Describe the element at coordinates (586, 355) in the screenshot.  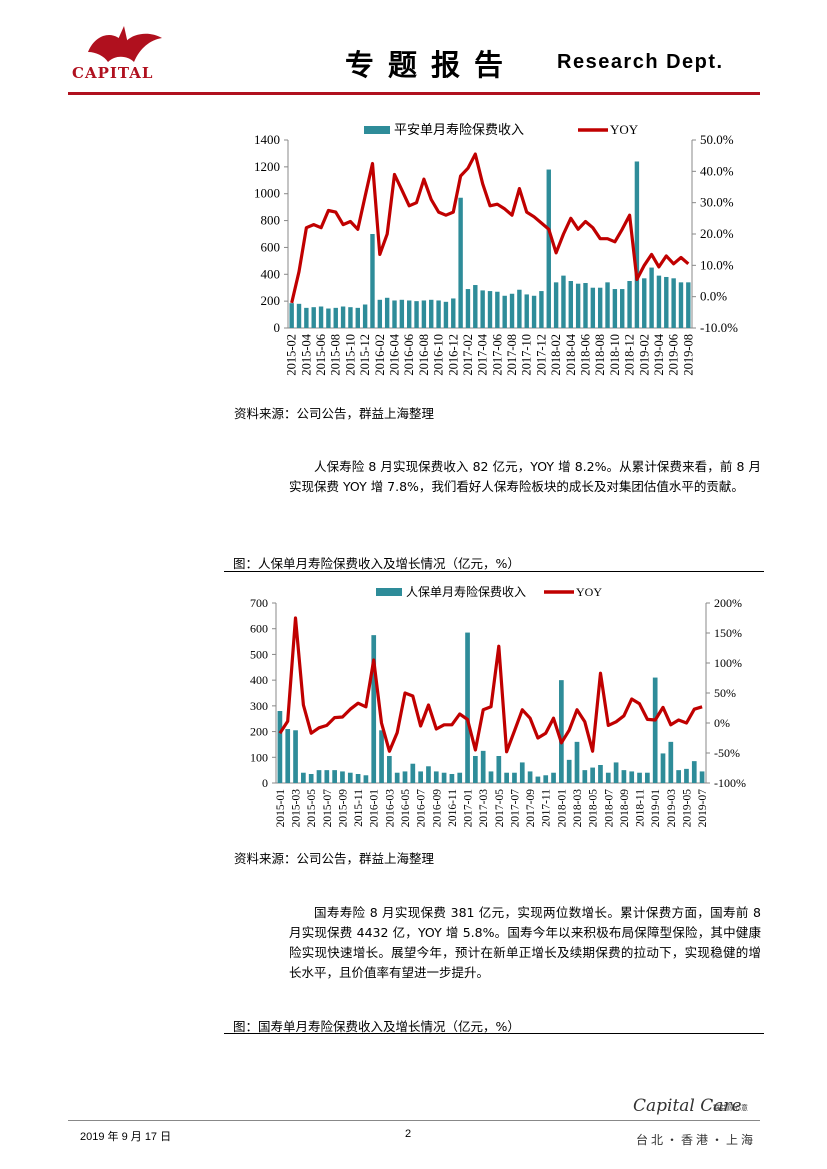
I see `x-tick-label: 2018-06` at that location.